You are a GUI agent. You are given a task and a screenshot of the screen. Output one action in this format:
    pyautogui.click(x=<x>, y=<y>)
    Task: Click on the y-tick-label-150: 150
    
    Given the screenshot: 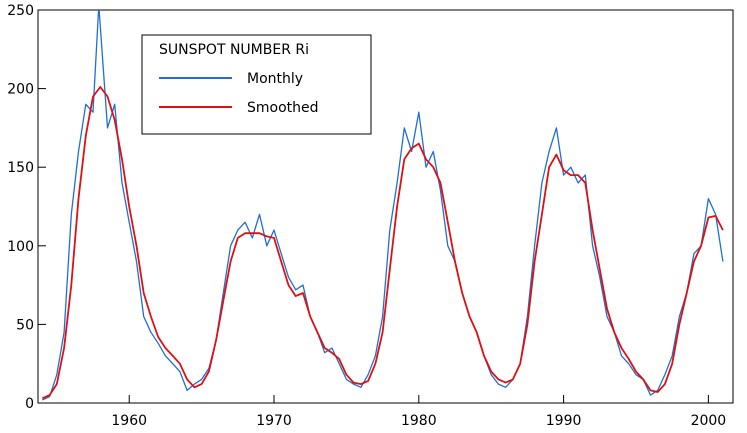 What is the action you would take?
    pyautogui.click(x=20, y=168)
    